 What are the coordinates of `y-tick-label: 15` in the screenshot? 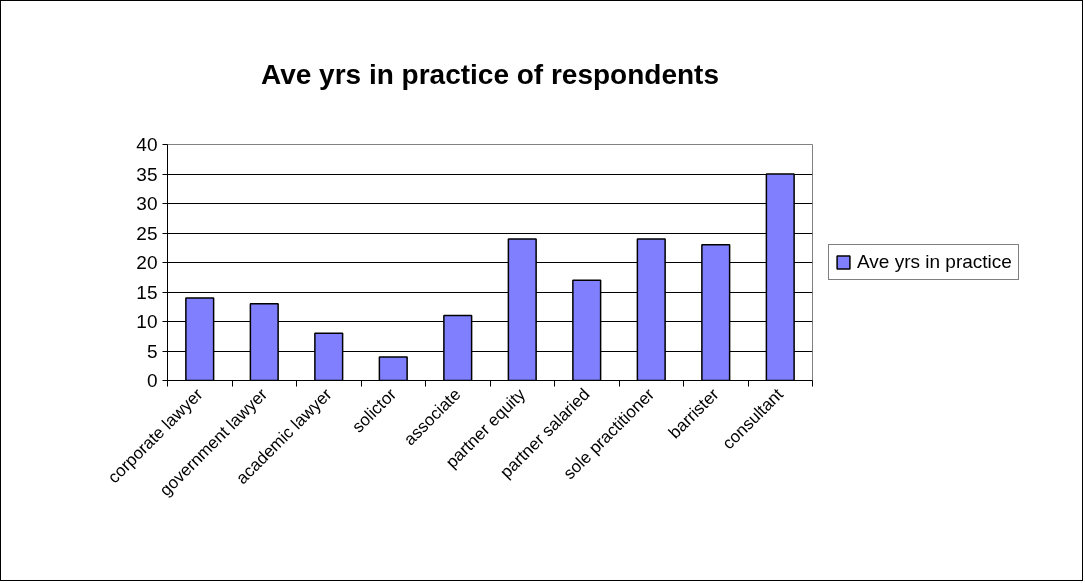 It's located at (147, 292).